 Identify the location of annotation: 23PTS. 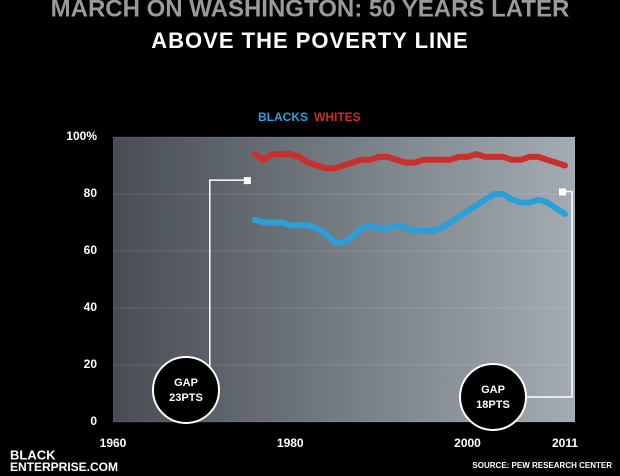
(186, 398).